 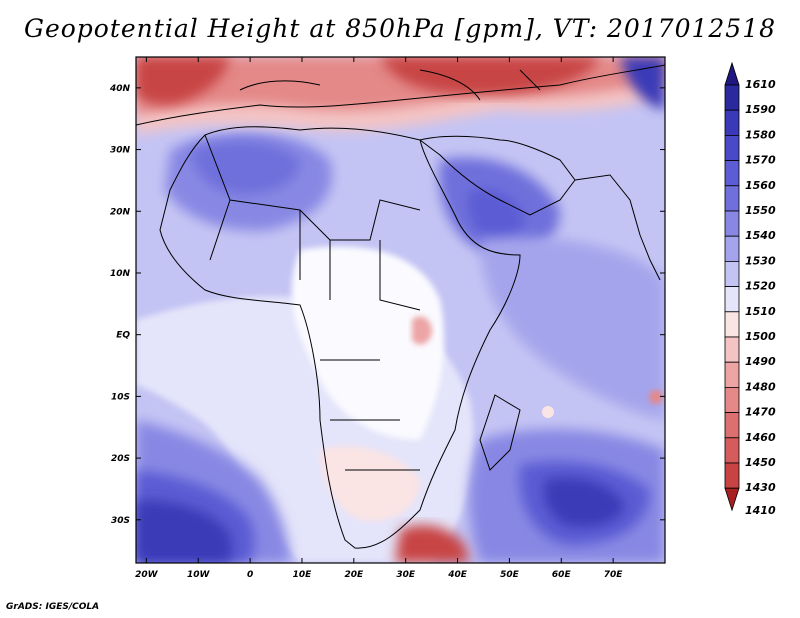 What do you see at coordinates (614, 575) in the screenshot?
I see `lon-label: 70E` at bounding box center [614, 575].